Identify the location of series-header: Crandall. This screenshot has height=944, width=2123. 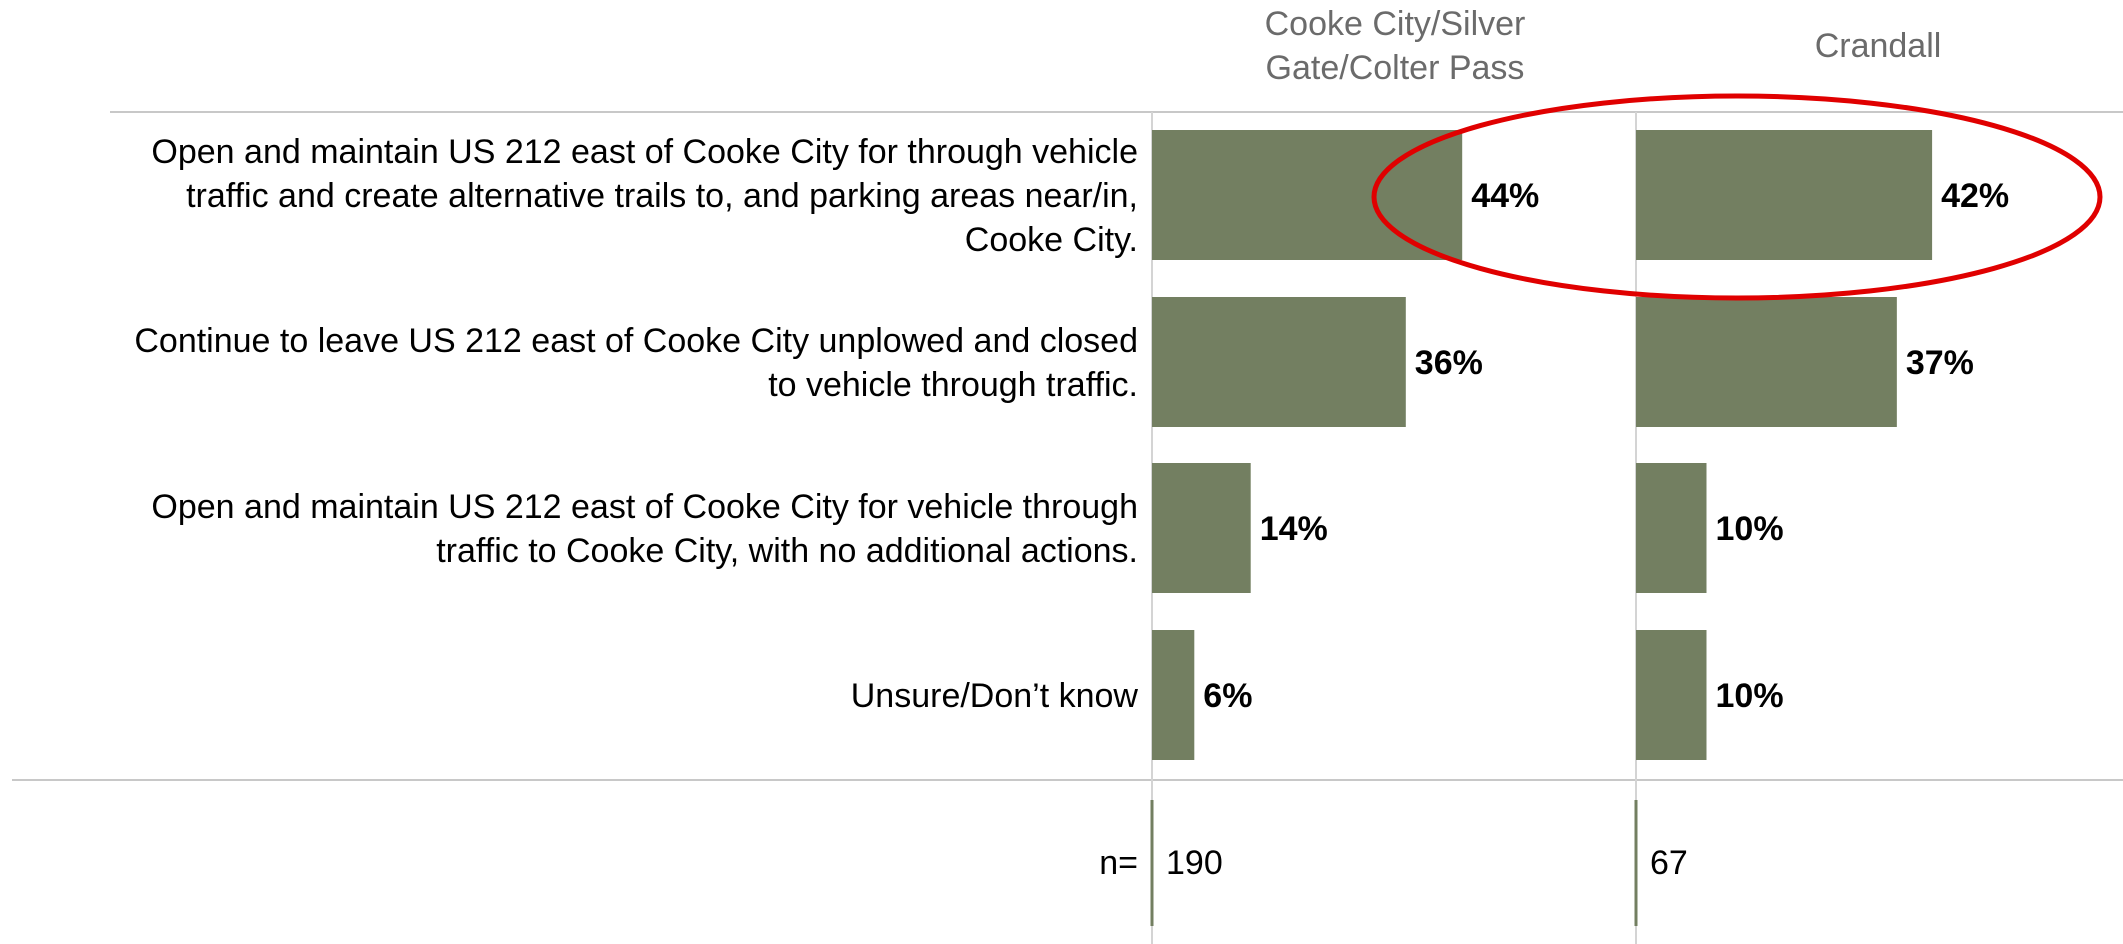
(1878, 46).